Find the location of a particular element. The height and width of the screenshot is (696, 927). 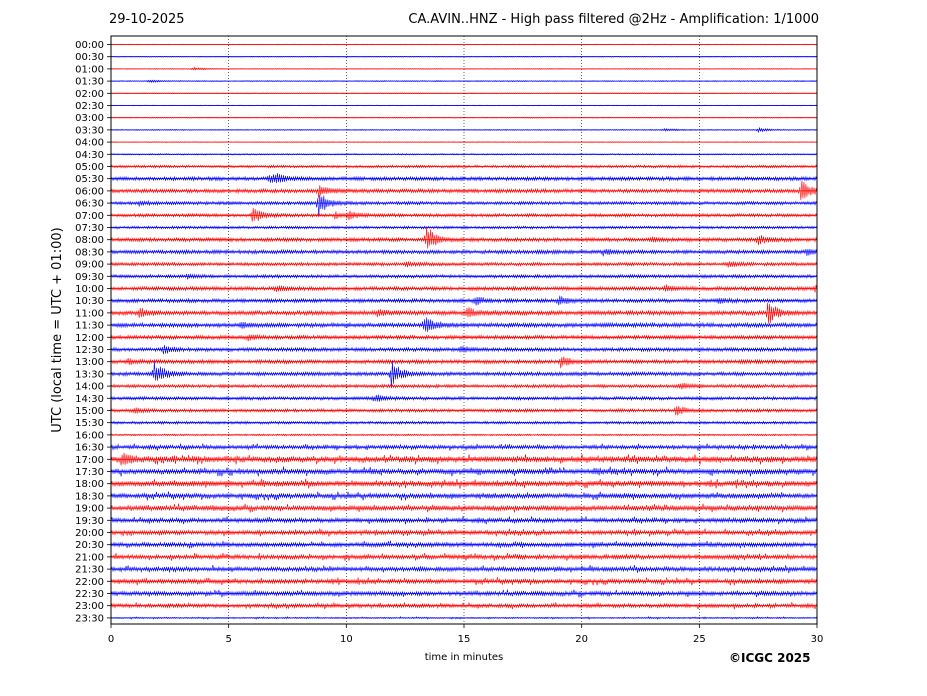

x-tick-label: 0 is located at coordinates (111, 639).